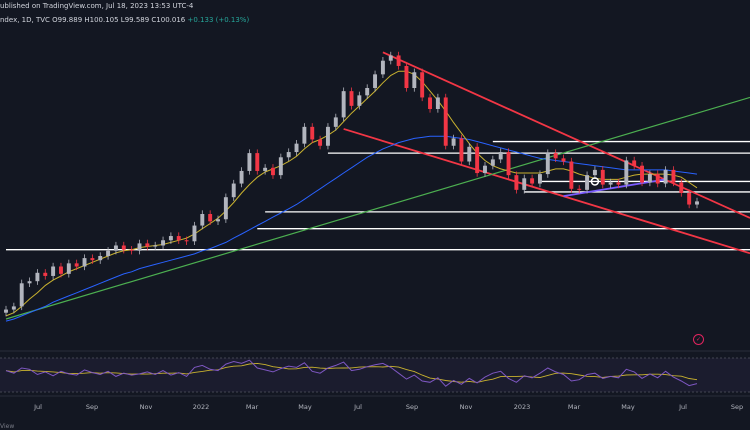  I want to click on x-tick-label-11: May, so click(628, 407).